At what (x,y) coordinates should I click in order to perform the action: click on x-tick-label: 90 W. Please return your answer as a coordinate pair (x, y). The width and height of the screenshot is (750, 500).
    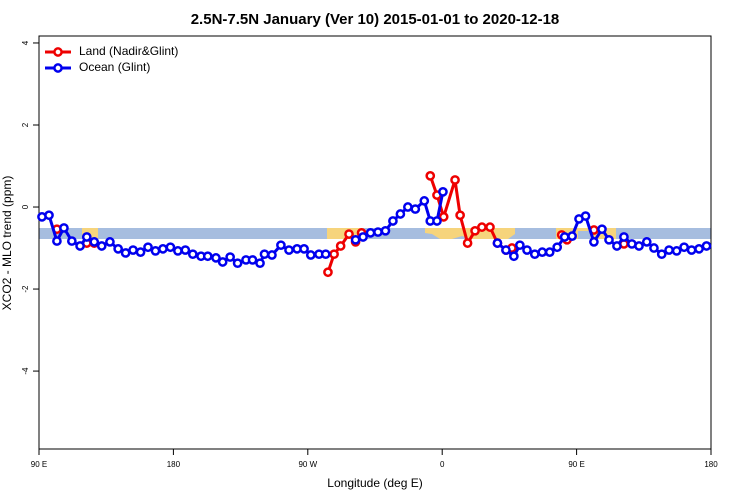
    Looking at the image, I should click on (307, 464).